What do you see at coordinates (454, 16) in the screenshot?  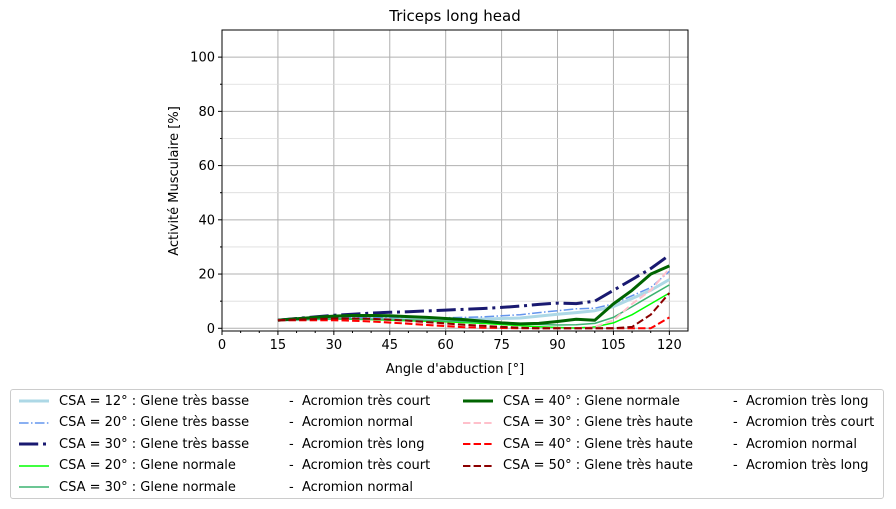 I see `chart-title: Triceps long head` at bounding box center [454, 16].